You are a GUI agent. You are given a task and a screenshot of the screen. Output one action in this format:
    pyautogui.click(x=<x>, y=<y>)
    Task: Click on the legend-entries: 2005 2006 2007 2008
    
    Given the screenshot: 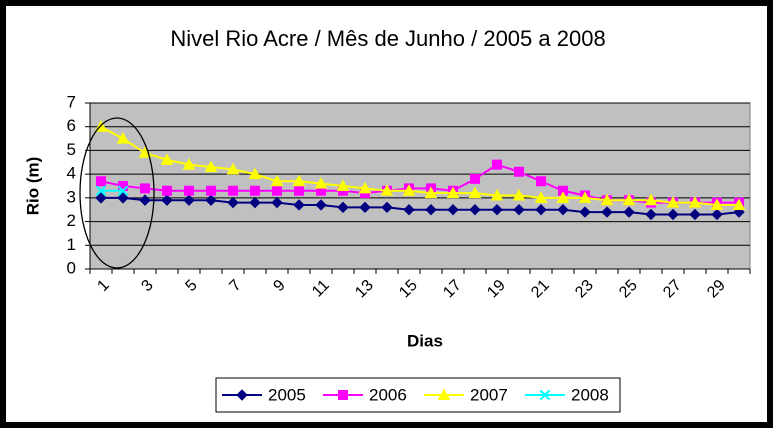 What is the action you would take?
    pyautogui.click(x=415, y=394)
    